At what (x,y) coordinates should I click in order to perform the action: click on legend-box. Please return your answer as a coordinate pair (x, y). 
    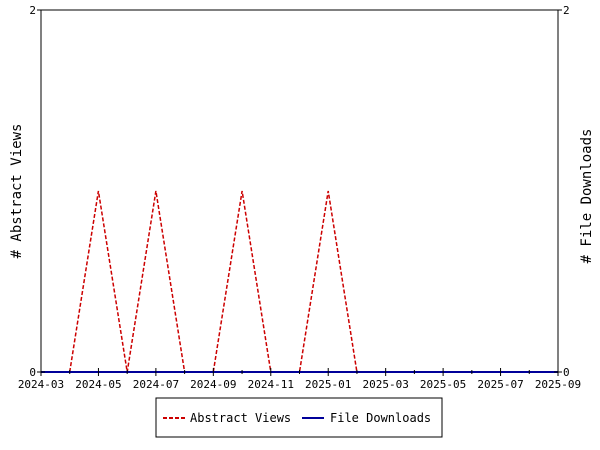
    Looking at the image, I should click on (299, 417).